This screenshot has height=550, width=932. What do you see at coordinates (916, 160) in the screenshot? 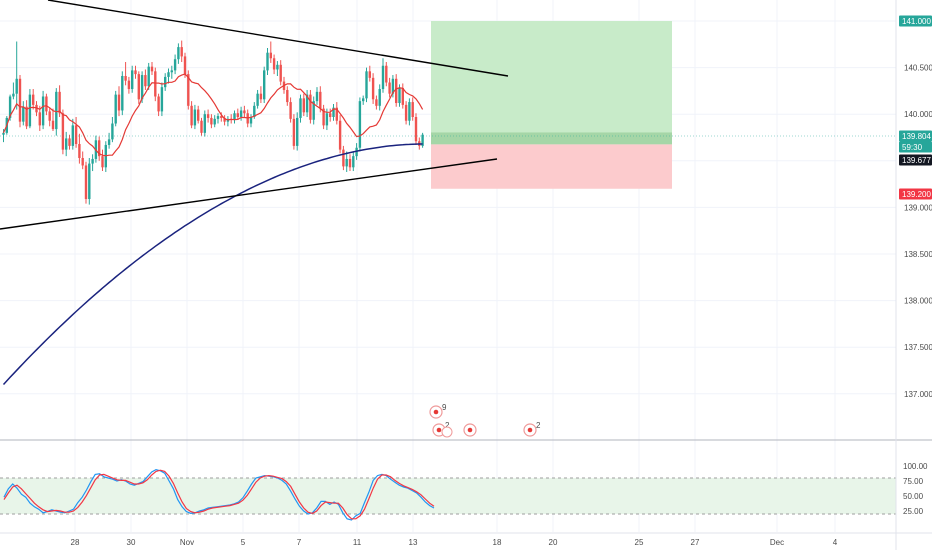
I see `price-badge-label: 139.677` at bounding box center [916, 160].